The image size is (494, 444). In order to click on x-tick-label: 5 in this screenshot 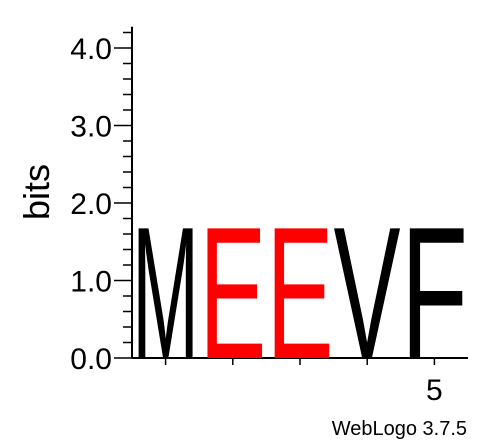, I will do `click(434, 390)`.